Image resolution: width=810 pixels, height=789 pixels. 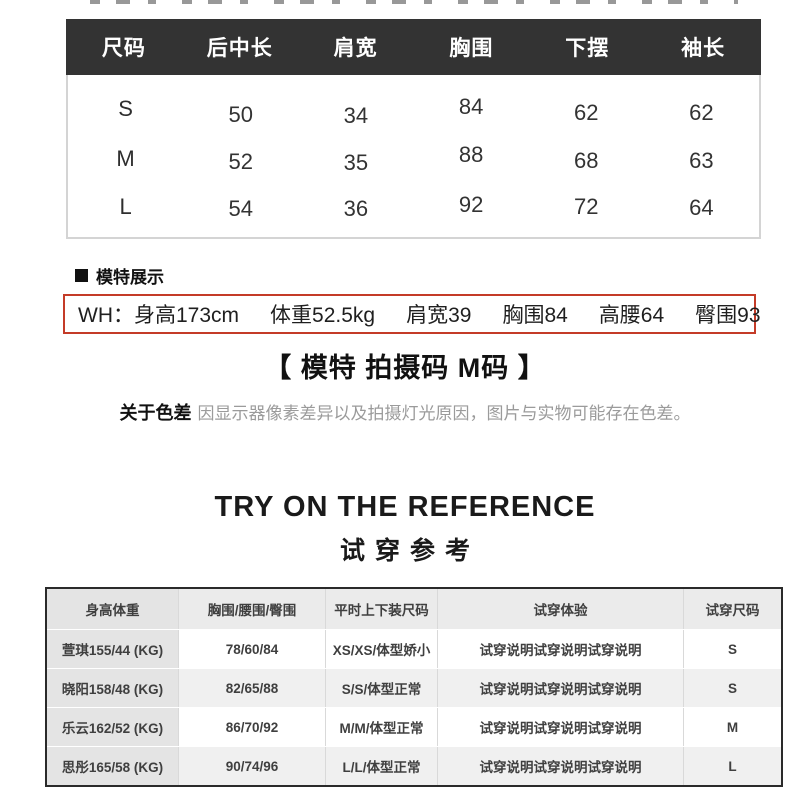 What do you see at coordinates (414, 2) in the screenshot?
I see `clipped-text-top` at bounding box center [414, 2].